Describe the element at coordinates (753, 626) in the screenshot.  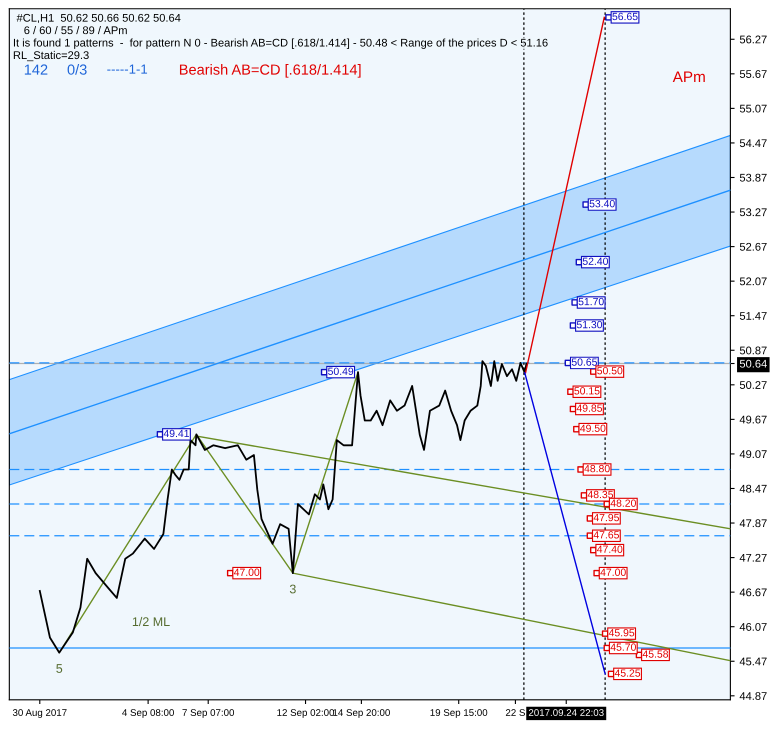
I see `y-tick-label: 46.07` at that location.